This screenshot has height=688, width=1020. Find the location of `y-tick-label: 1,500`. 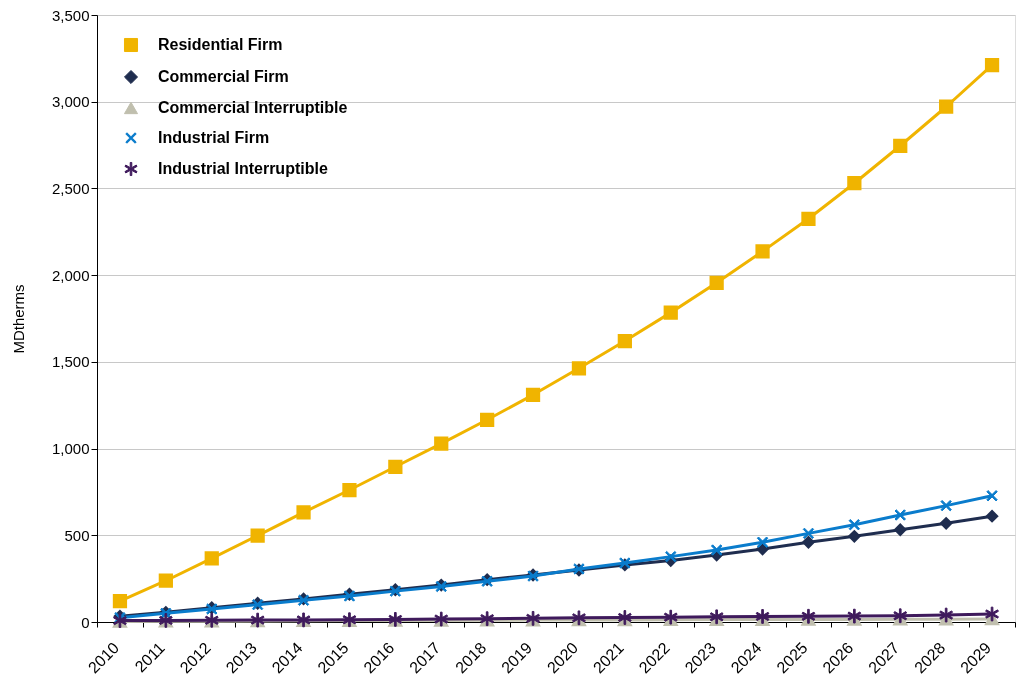

y-tick-label: 1,500 is located at coordinates (70, 362).